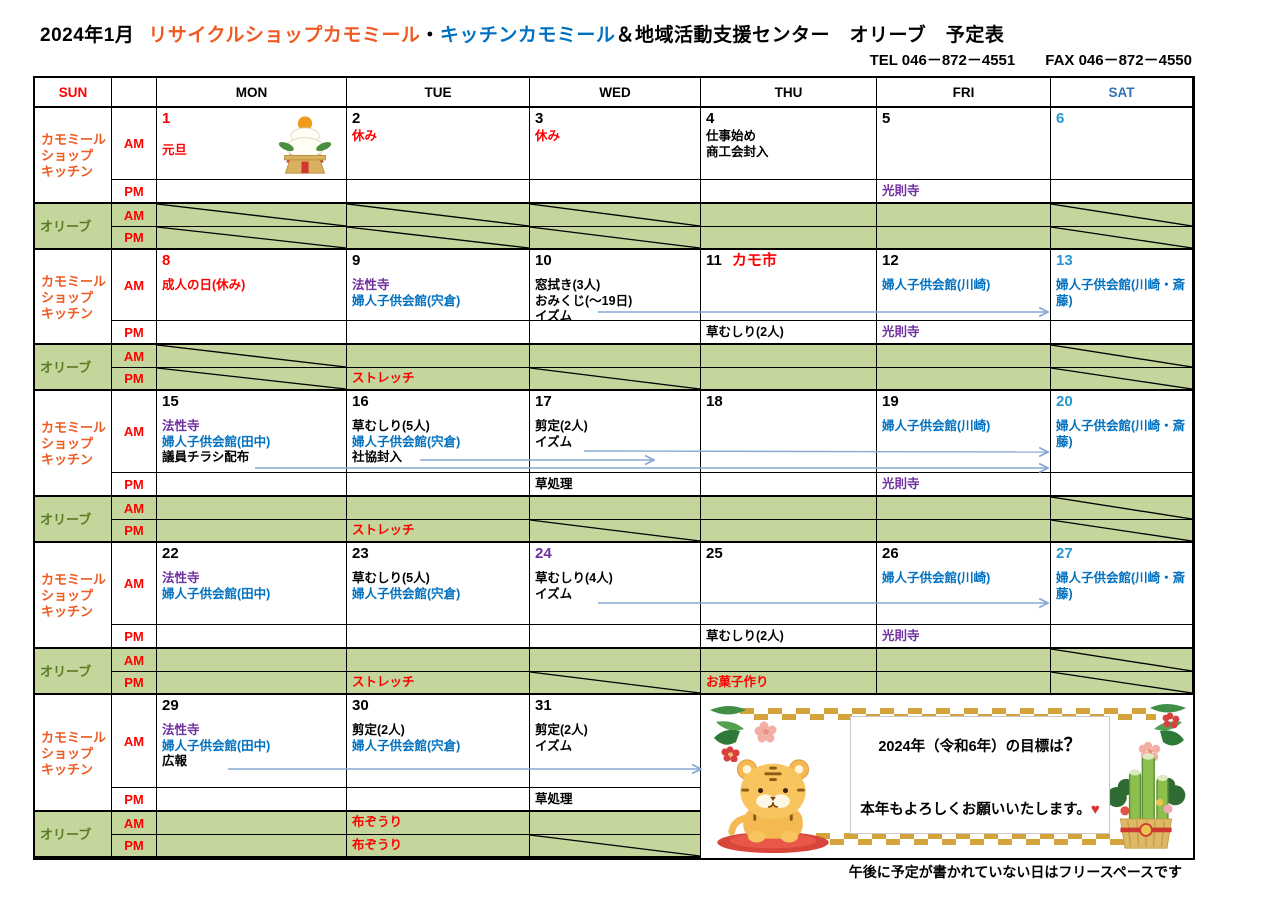 This screenshot has height=905, width=1280. I want to click on w1-pm-tue, so click(438, 192).